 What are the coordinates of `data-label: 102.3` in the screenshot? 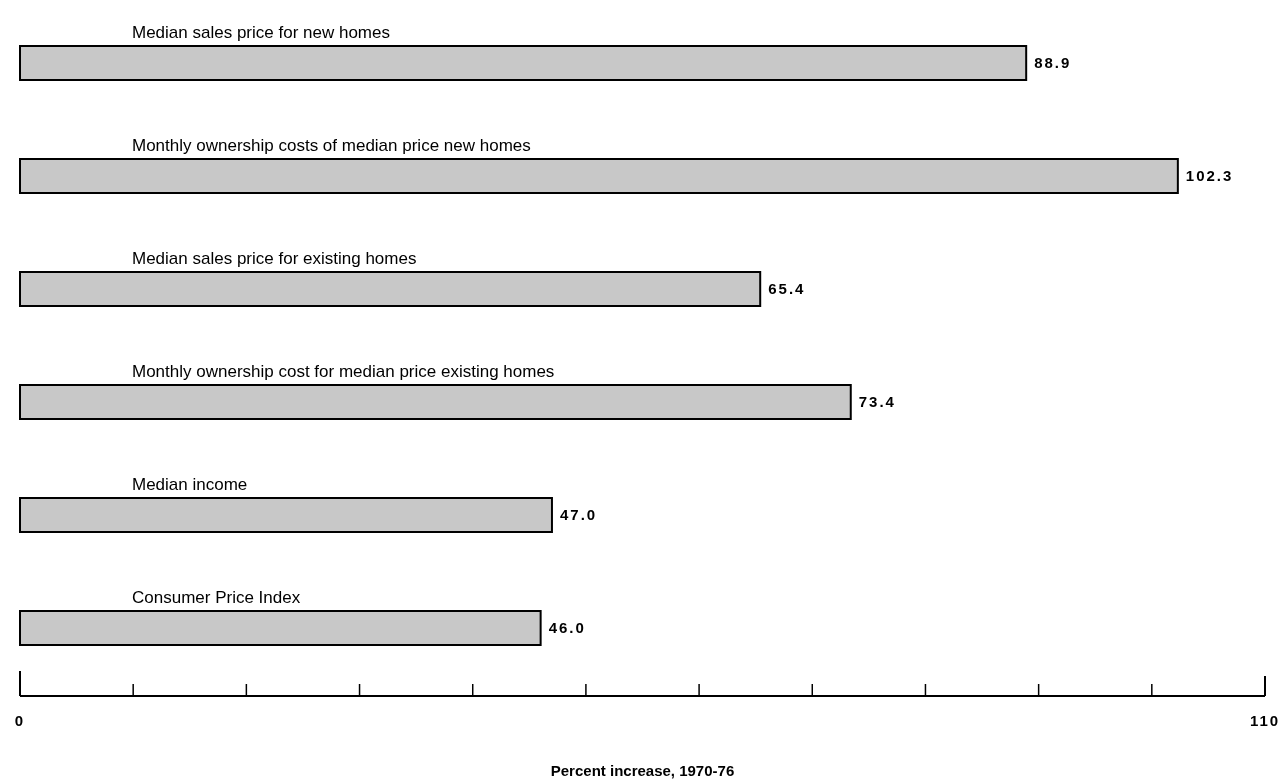 It's located at (1209, 175).